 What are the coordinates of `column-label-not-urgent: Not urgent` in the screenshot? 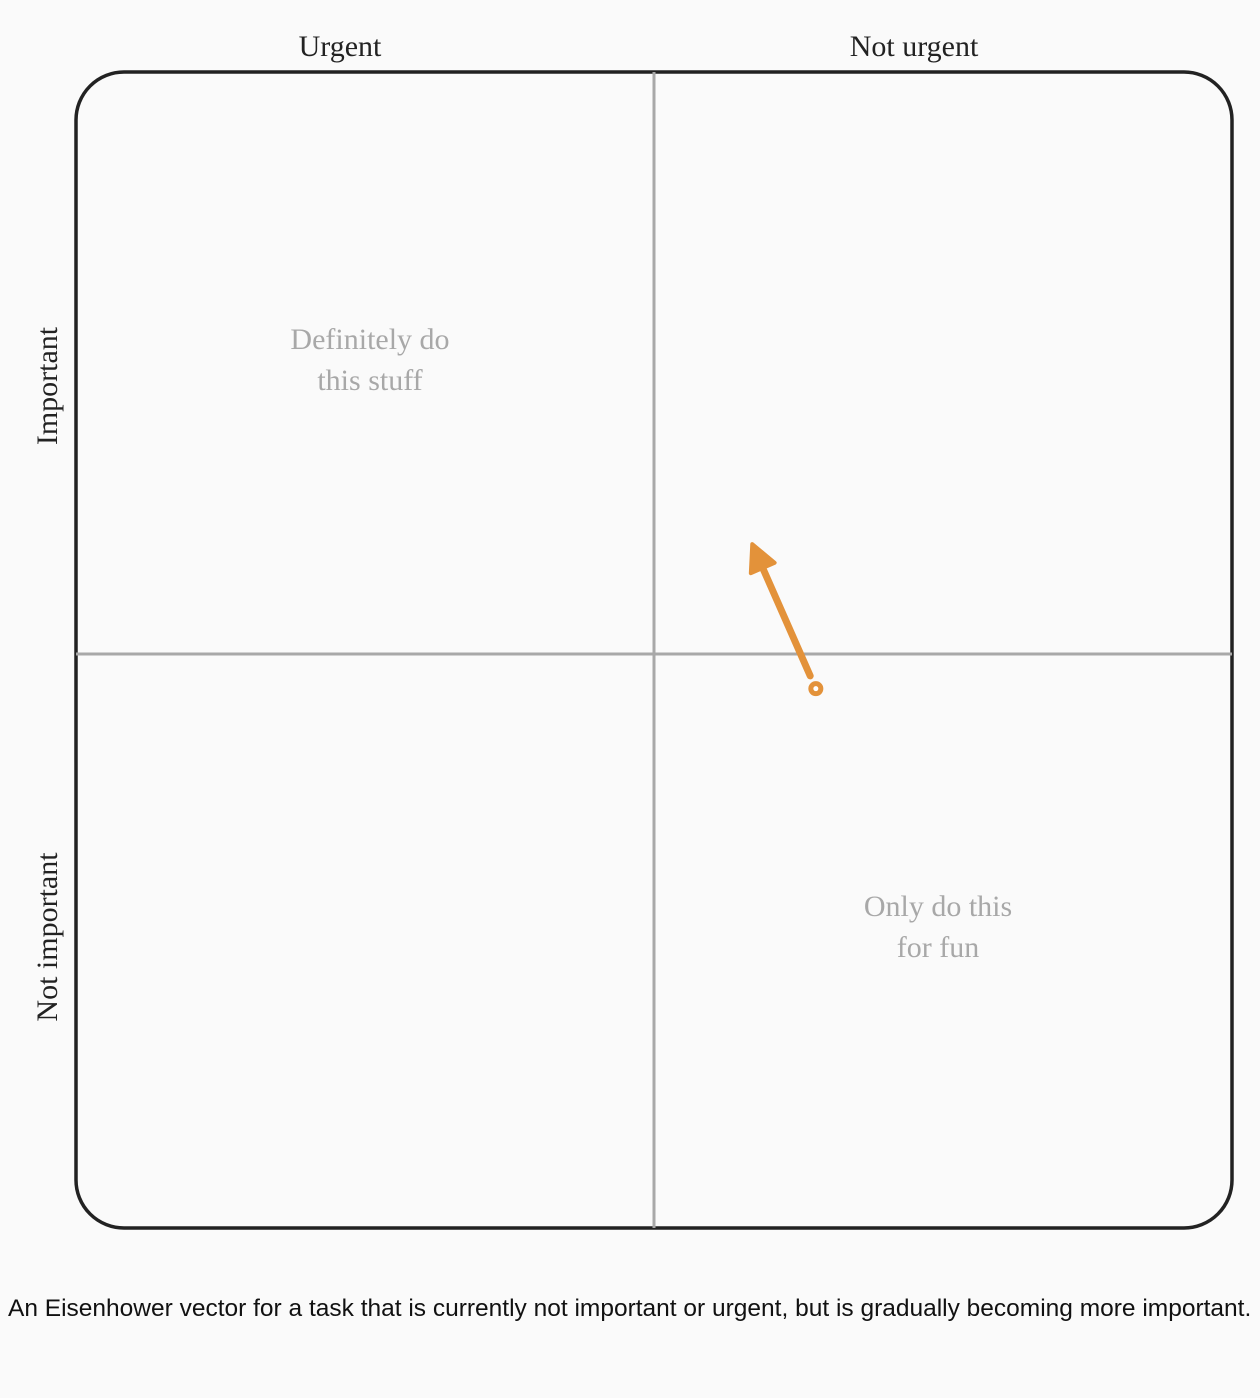 It's located at (914, 46).